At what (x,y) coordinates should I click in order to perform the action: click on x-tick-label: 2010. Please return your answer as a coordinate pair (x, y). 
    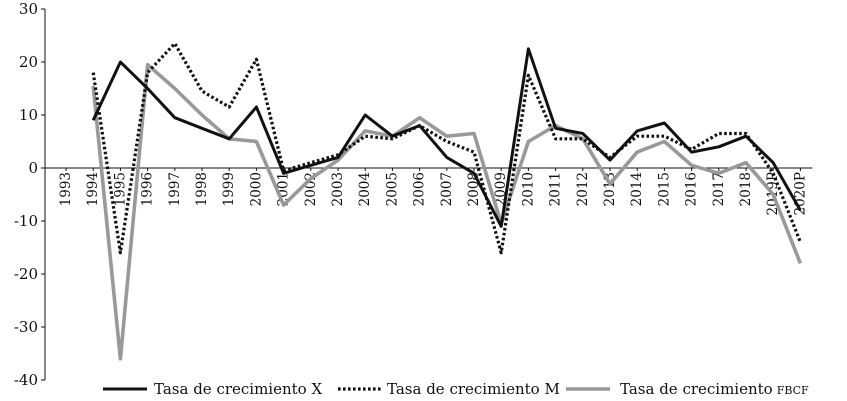
    Looking at the image, I should click on (528, 189).